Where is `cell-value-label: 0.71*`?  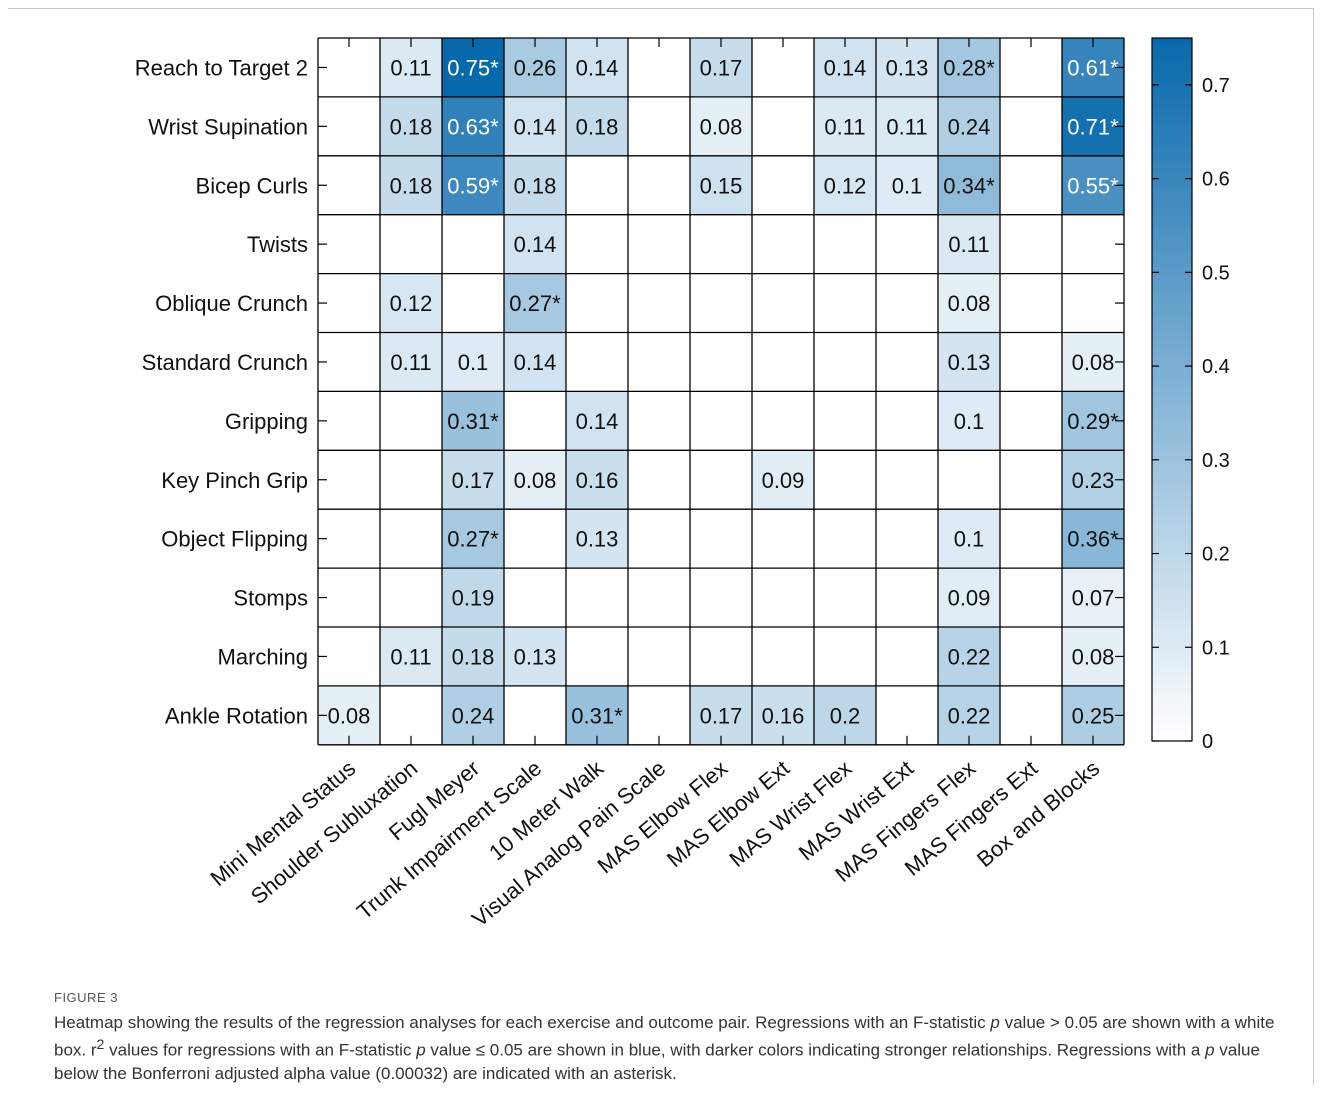 cell-value-label: 0.71* is located at coordinates (1093, 126).